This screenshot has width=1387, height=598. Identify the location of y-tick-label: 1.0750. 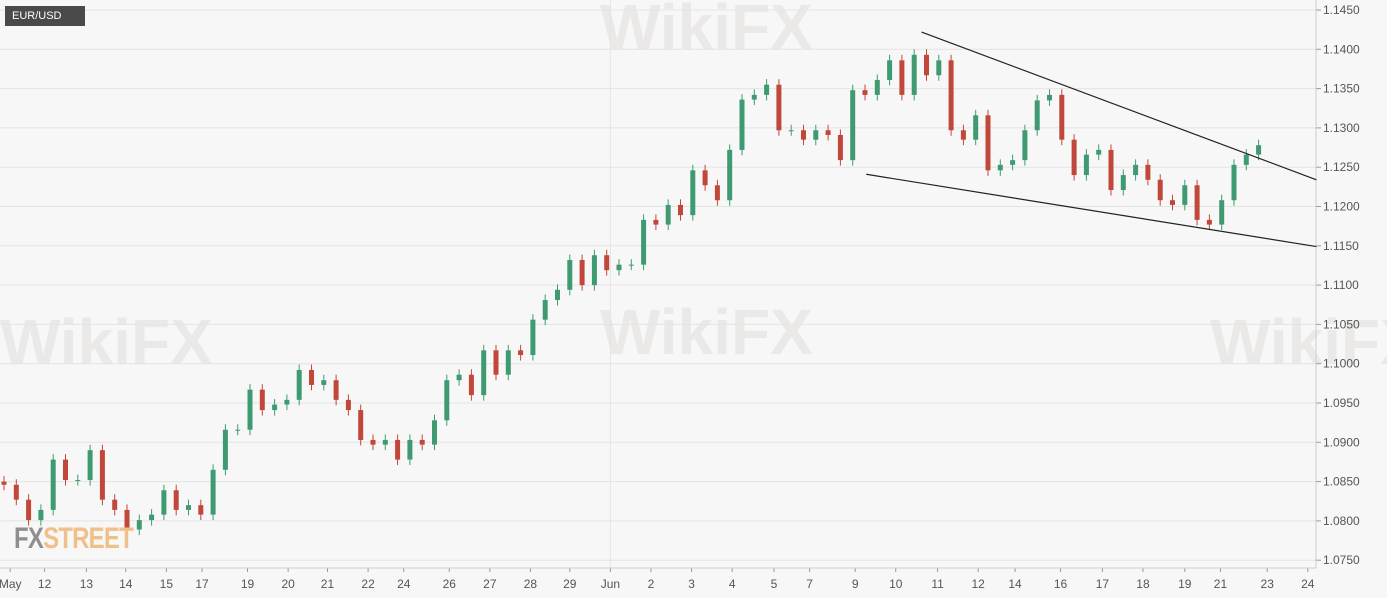
(1341, 560).